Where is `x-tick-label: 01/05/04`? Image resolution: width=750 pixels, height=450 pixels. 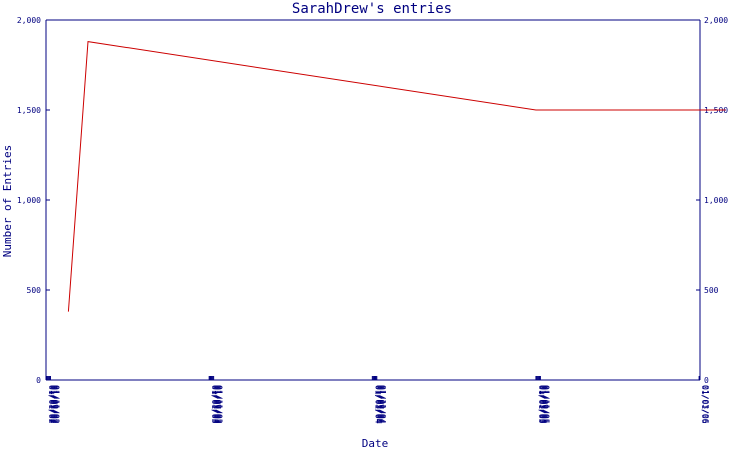 x-tick-label: 01/05/04 is located at coordinates (379, 404).